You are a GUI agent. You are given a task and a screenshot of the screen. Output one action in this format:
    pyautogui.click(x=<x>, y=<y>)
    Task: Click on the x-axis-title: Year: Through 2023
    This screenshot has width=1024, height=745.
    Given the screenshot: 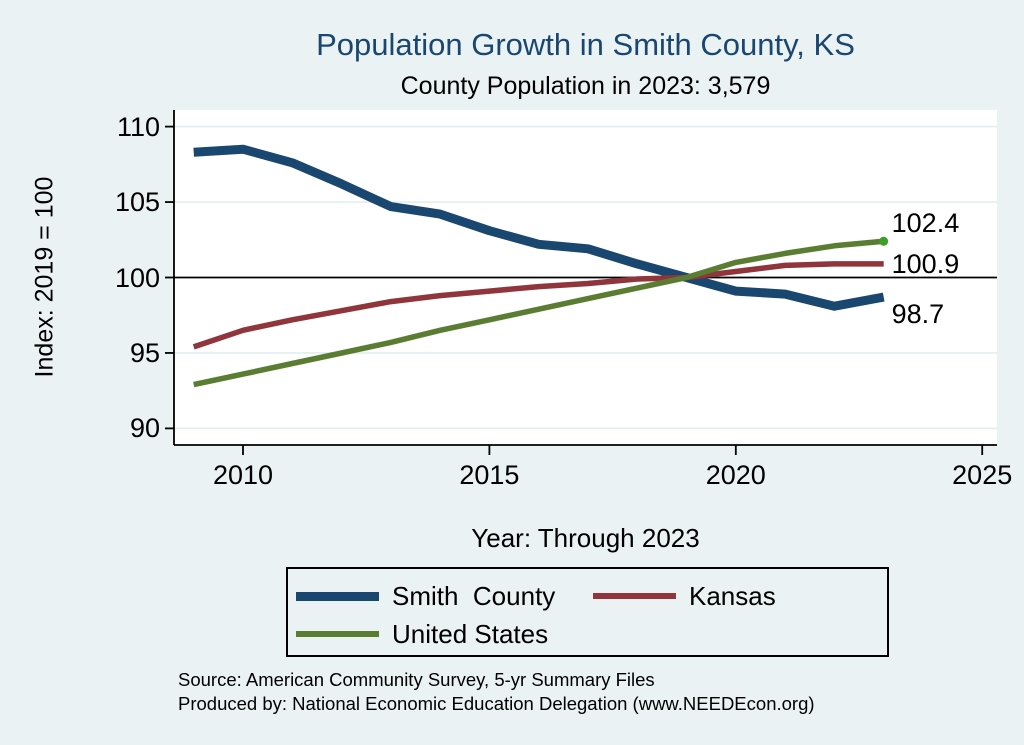 What is the action you would take?
    pyautogui.click(x=585, y=538)
    